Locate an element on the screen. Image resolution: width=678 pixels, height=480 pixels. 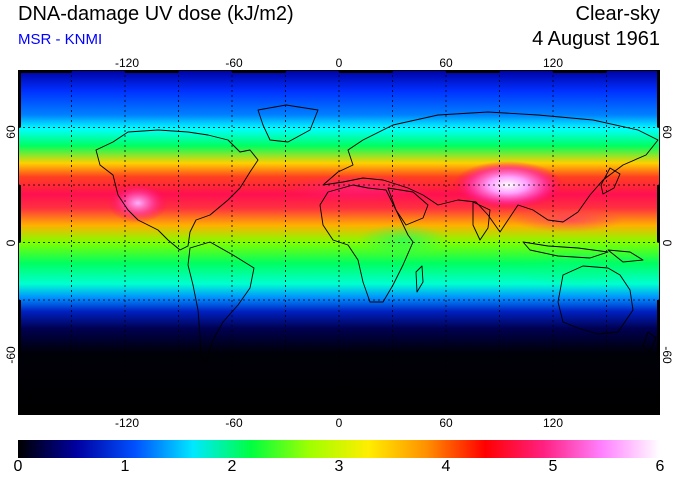
lon-label-top: -60 is located at coordinates (234, 63).